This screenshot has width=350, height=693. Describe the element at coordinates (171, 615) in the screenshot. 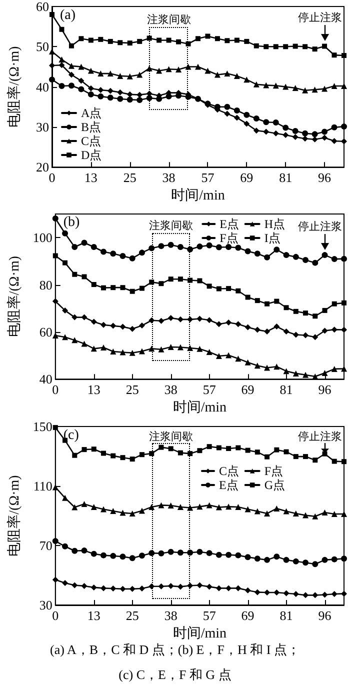

I see `x-tick-label: 38` at that location.